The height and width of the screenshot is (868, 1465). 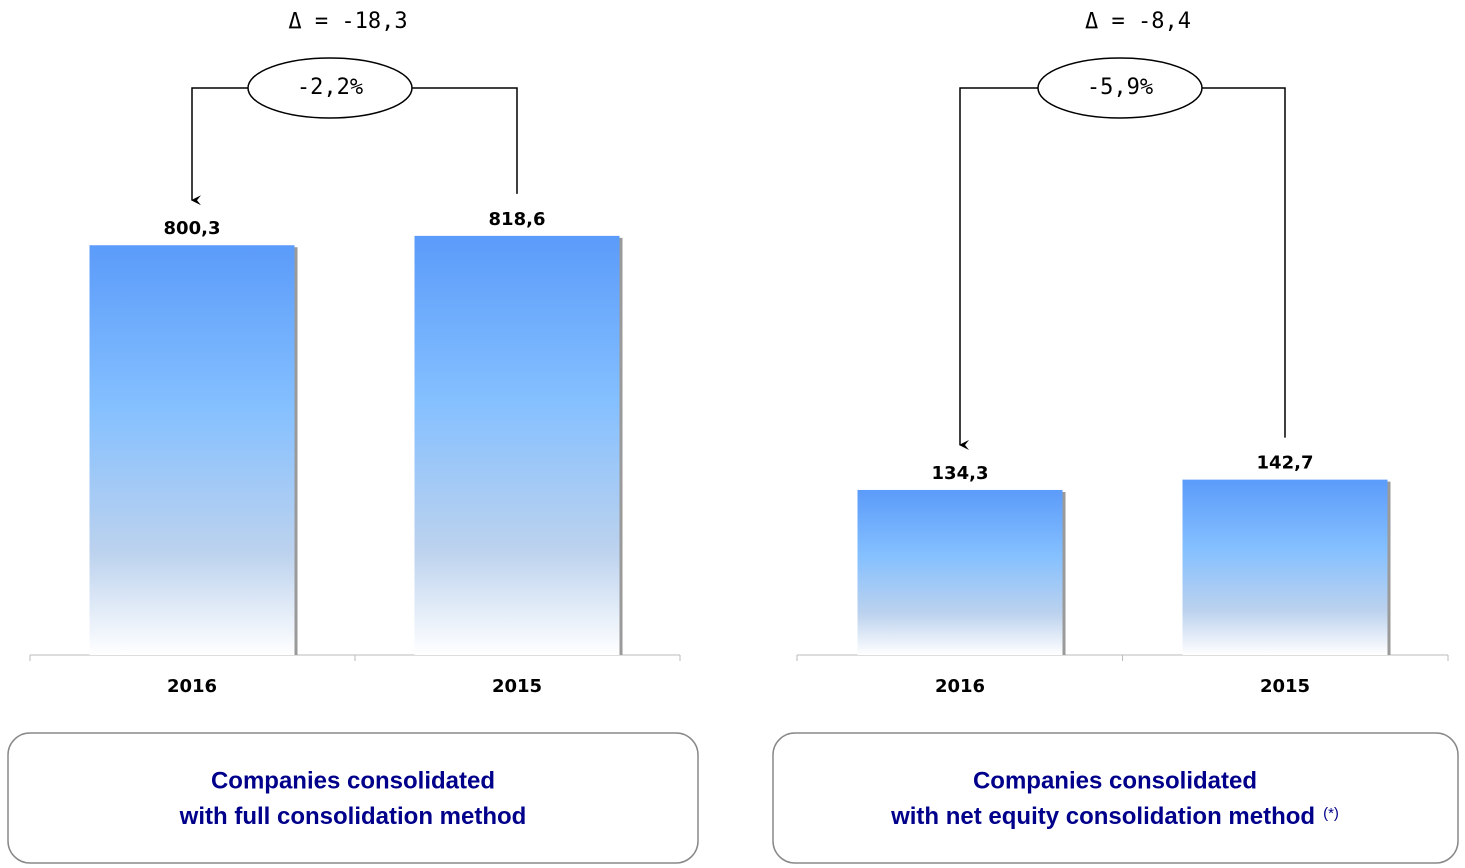 I want to click on caption-text: with full consolidation method, so click(x=353, y=816).